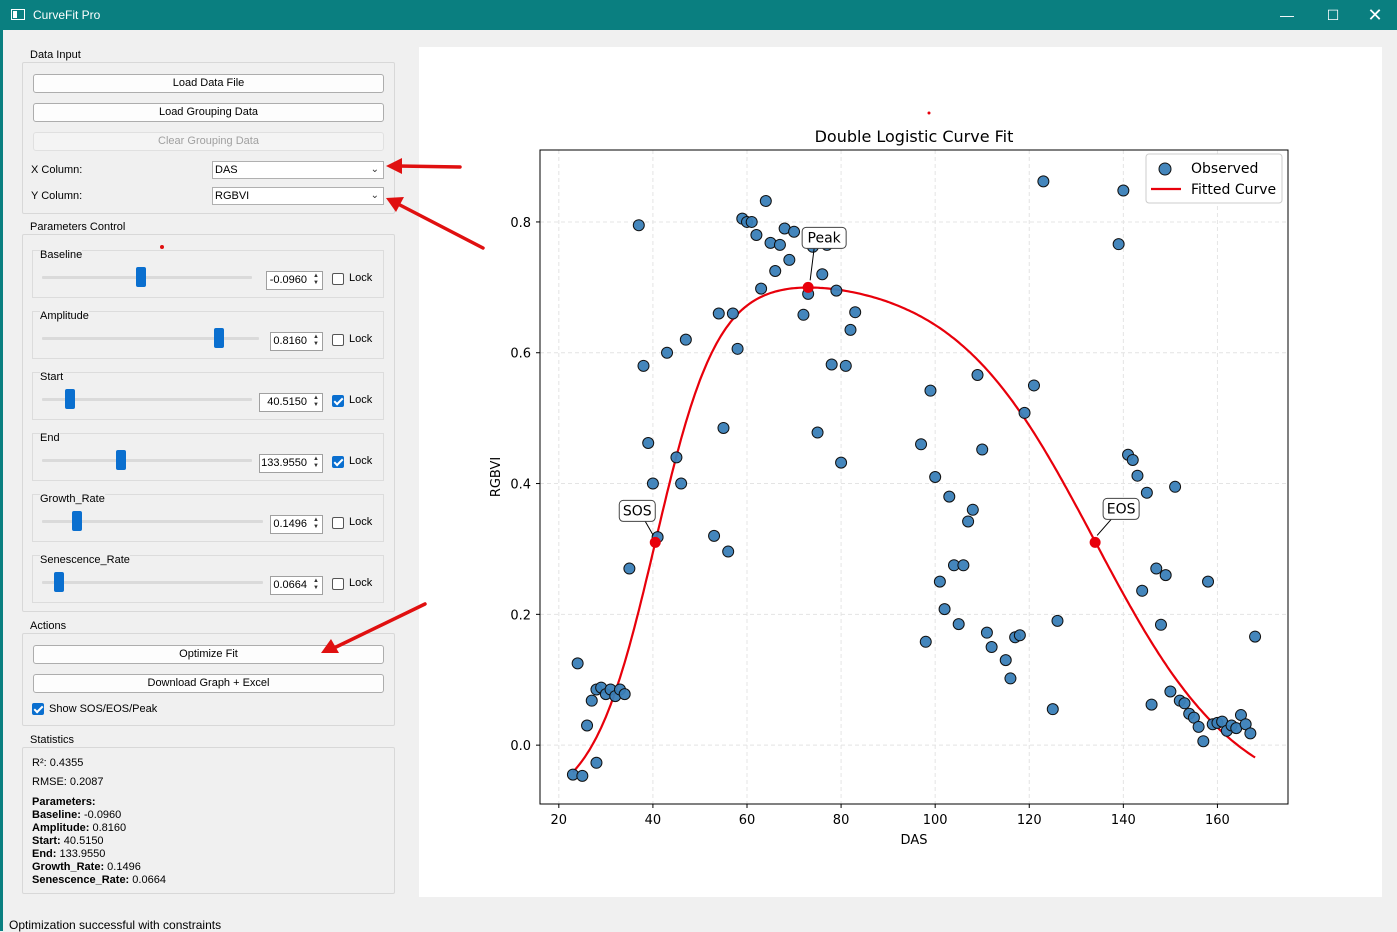 Image resolution: width=1397 pixels, height=932 pixels. What do you see at coordinates (1333, 15) in the screenshot?
I see `maximize-icon: ☐` at bounding box center [1333, 15].